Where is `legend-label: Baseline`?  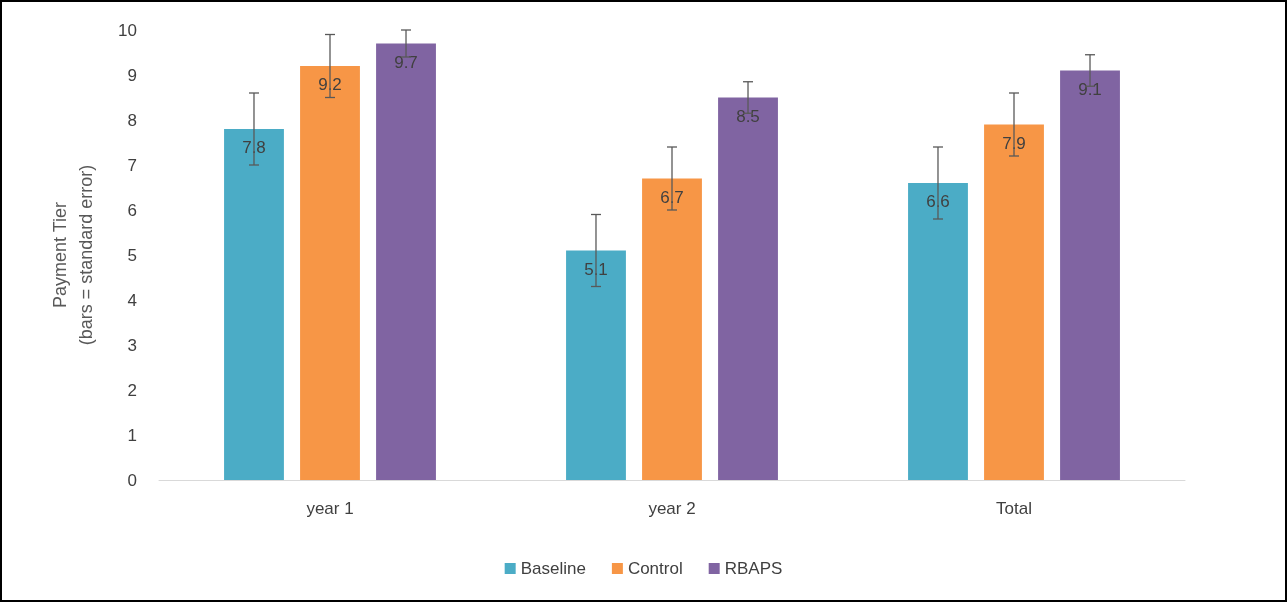
legend-label: Baseline is located at coordinates (553, 568).